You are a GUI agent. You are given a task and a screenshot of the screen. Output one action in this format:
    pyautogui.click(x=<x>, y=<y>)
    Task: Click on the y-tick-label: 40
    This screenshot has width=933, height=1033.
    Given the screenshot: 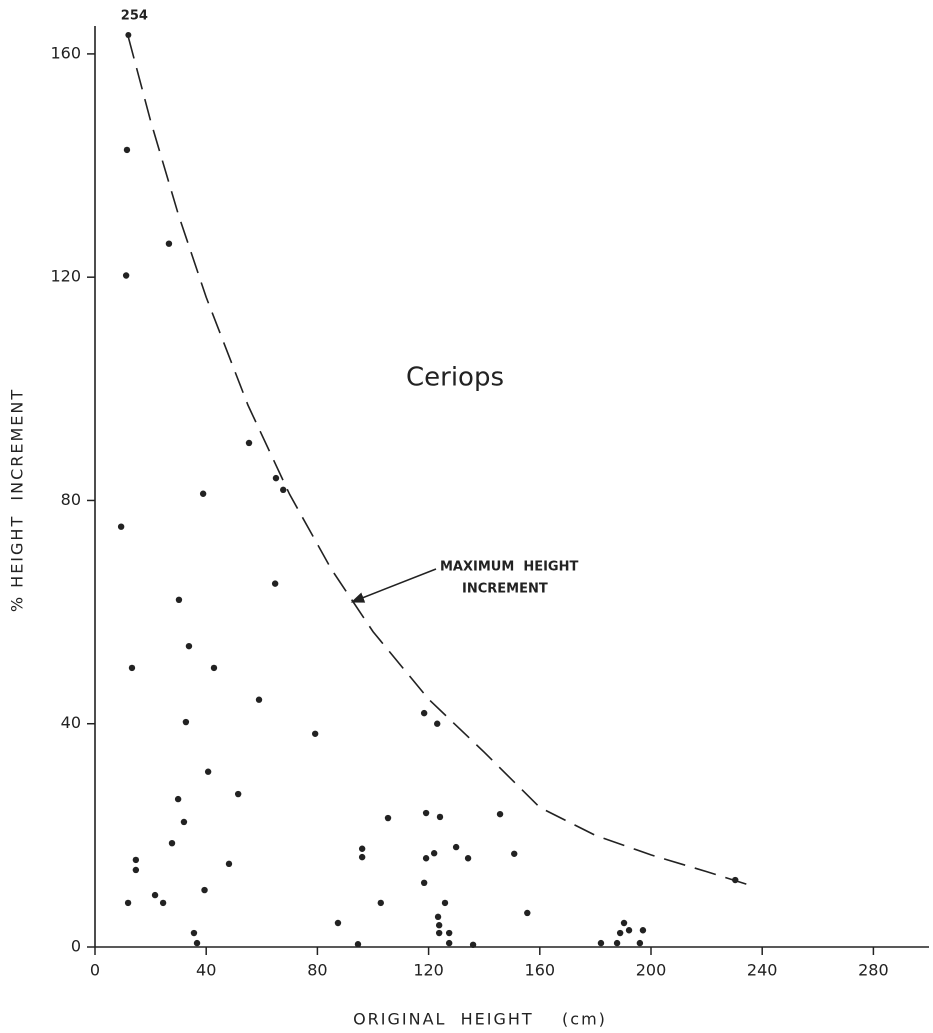 What is the action you would take?
    pyautogui.click(x=71, y=722)
    